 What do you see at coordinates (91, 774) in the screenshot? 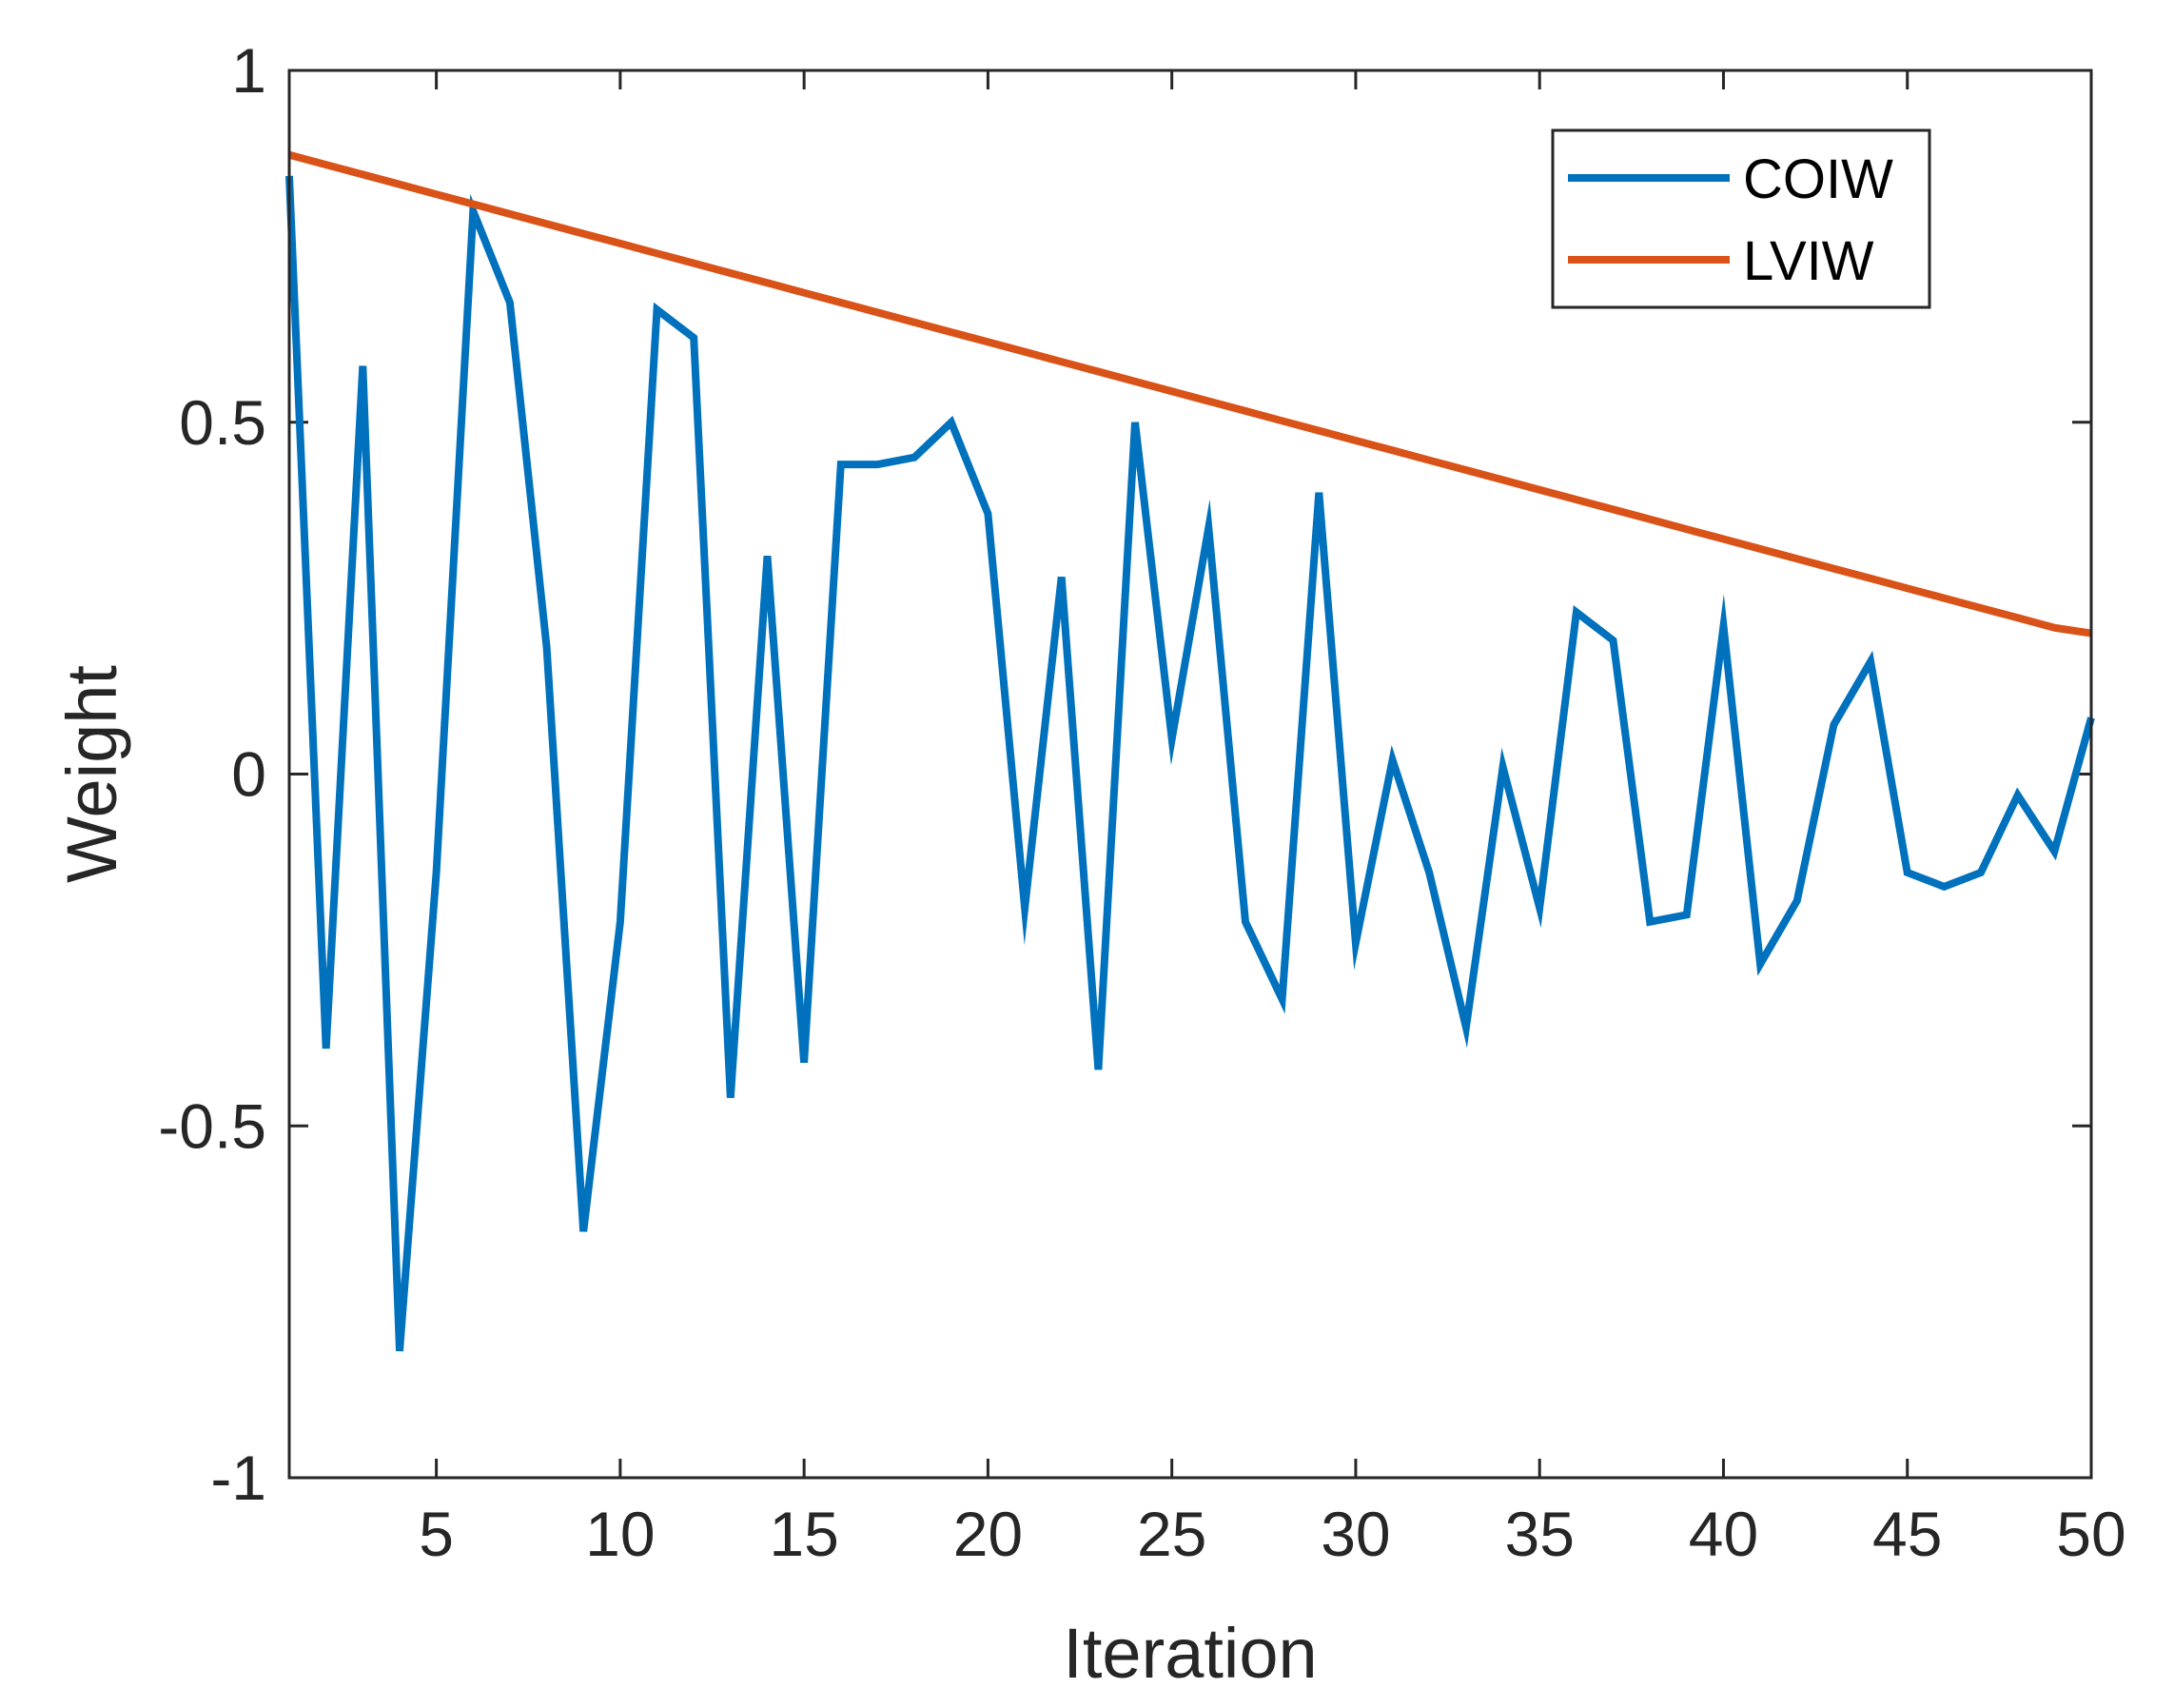
I see `y-axis-label: Weight` at bounding box center [91, 774].